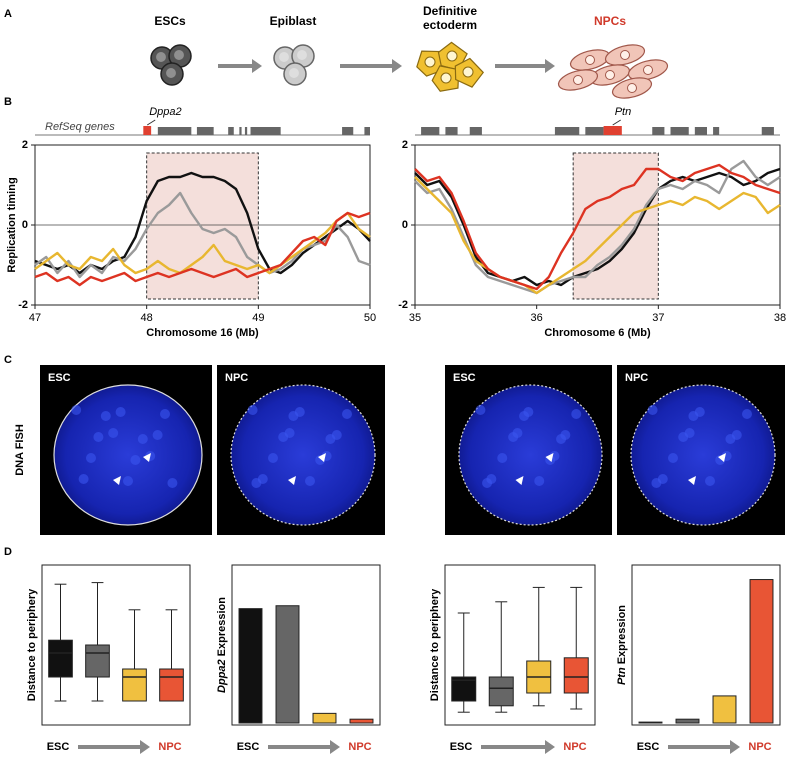  What do you see at coordinates (147, 130) in the screenshot?
I see `marked-gene` at bounding box center [147, 130].